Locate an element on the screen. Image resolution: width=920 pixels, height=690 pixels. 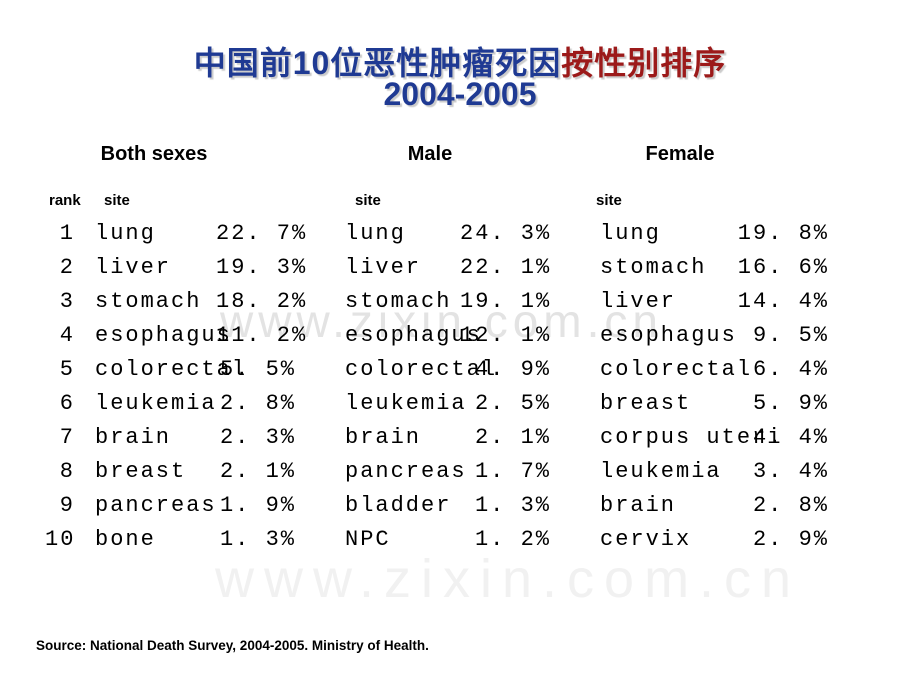
table-row: 1 lung 22. 7% lung 24. 3% lung 19. 8% is located at coordinates (437, 234).